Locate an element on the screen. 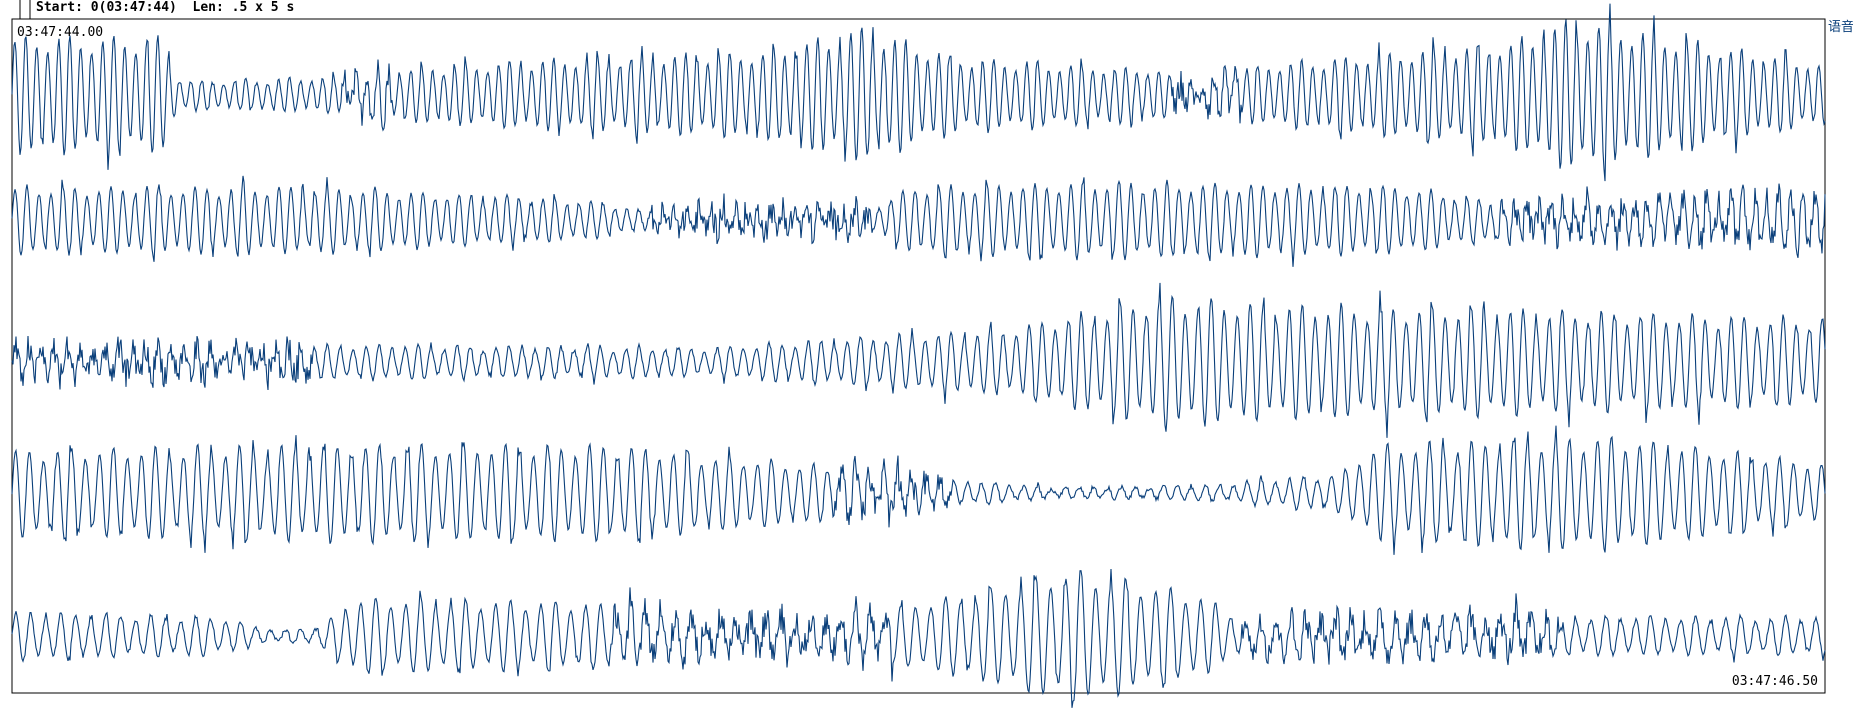 The image size is (1853, 708). channel-label: 语音 is located at coordinates (1840, 27).